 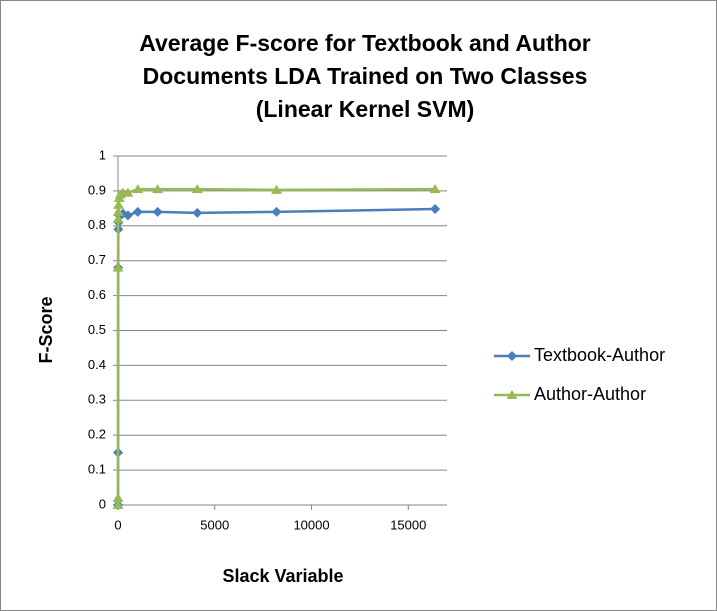 What do you see at coordinates (97, 259) in the screenshot?
I see `y-tick-label: 0.7` at bounding box center [97, 259].